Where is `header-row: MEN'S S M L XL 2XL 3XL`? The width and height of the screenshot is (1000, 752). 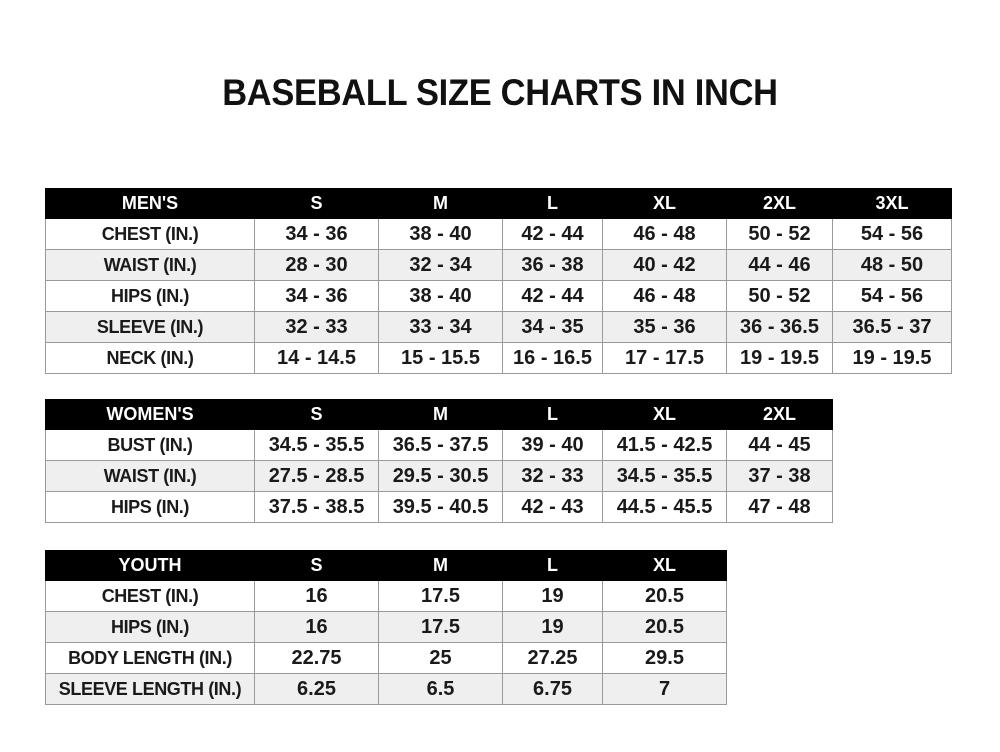
header-row: MEN'S S M L XL 2XL 3XL is located at coordinates (498, 203).